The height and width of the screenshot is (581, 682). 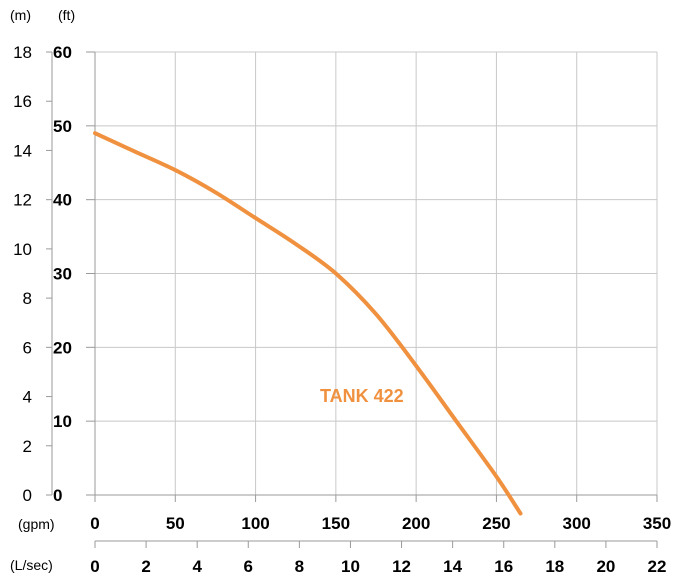 What do you see at coordinates (577, 523) in the screenshot?
I see `tick-label-gpm: 300` at bounding box center [577, 523].